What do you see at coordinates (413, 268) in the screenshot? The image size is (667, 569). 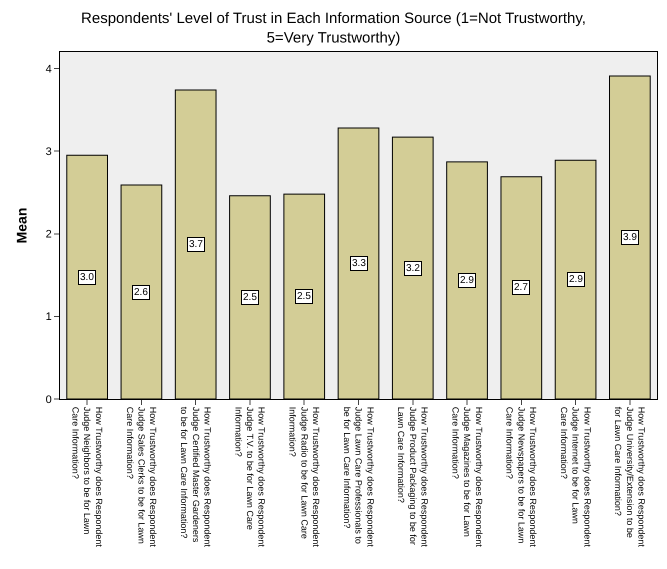 I see `data-label: 3.2` at bounding box center [413, 268].